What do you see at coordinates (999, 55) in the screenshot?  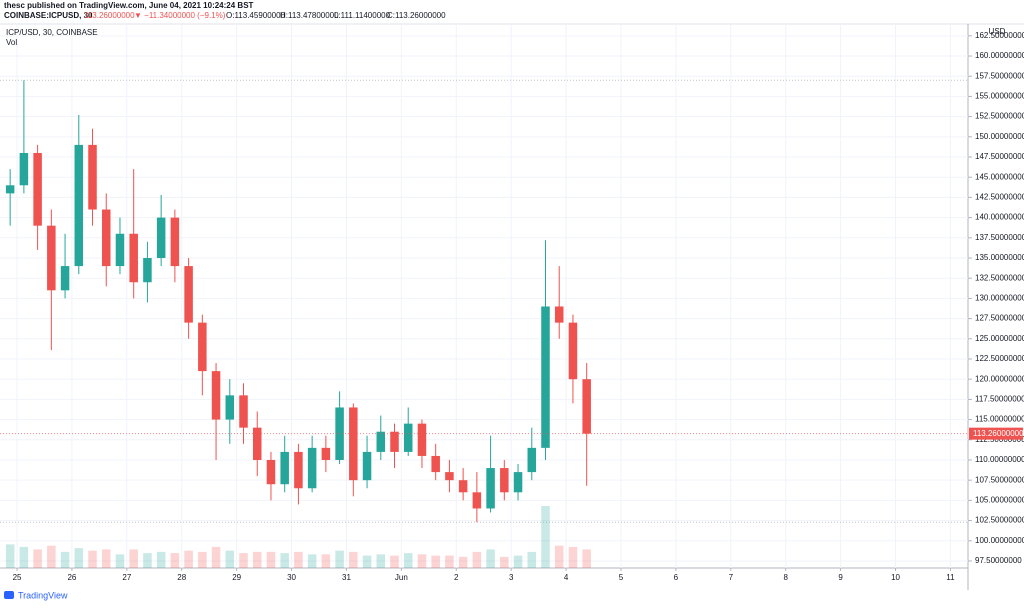 I see `y-tick-label: 160.00000000` at bounding box center [999, 55].